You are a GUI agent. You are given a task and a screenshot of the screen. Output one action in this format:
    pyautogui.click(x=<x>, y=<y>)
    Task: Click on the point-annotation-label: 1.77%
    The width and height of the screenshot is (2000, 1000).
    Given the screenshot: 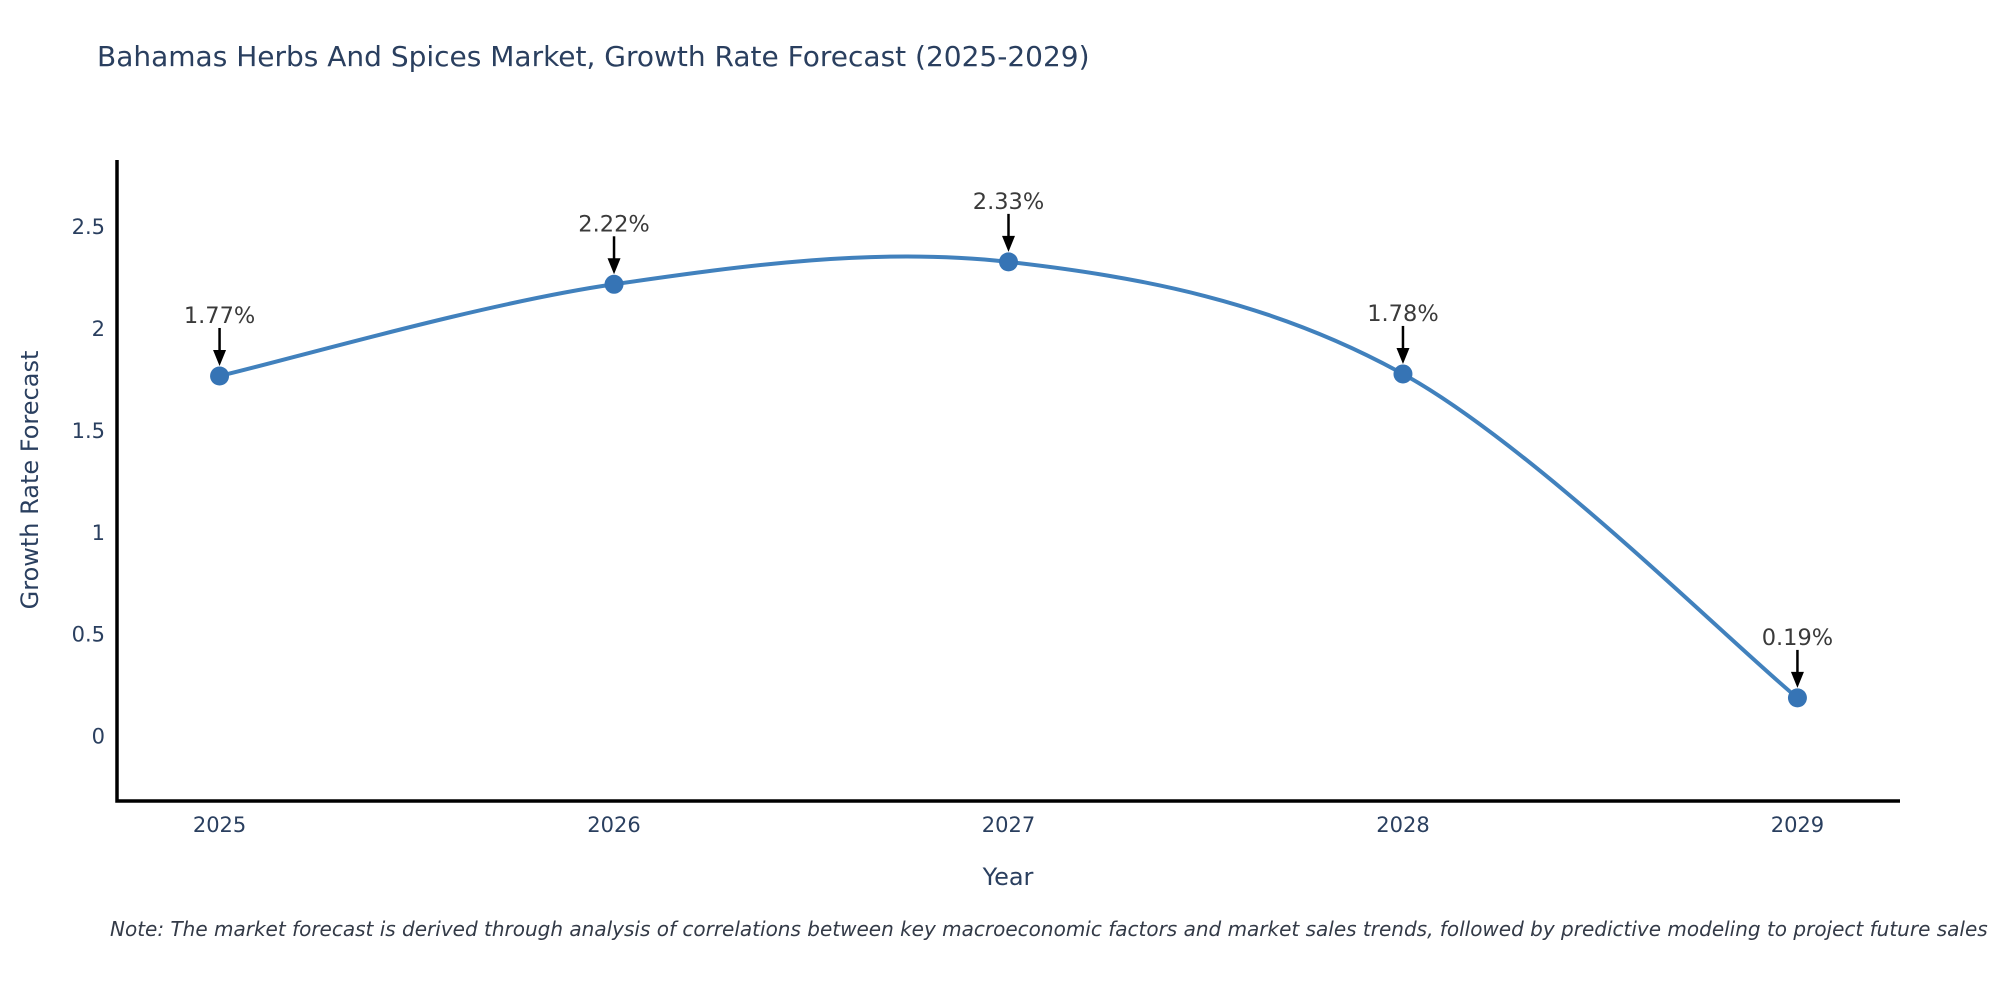 What is the action you would take?
    pyautogui.click(x=219, y=316)
    